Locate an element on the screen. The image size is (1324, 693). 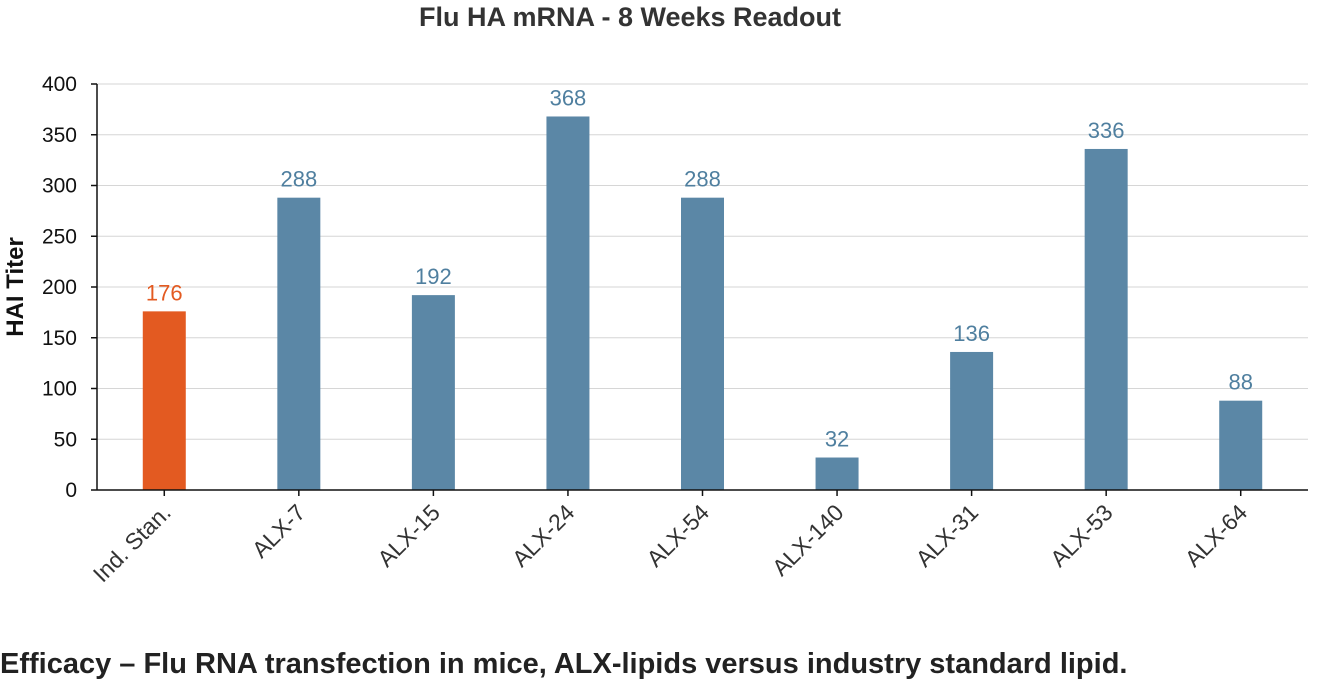
y-tick-label: 400 is located at coordinates (59, 84).